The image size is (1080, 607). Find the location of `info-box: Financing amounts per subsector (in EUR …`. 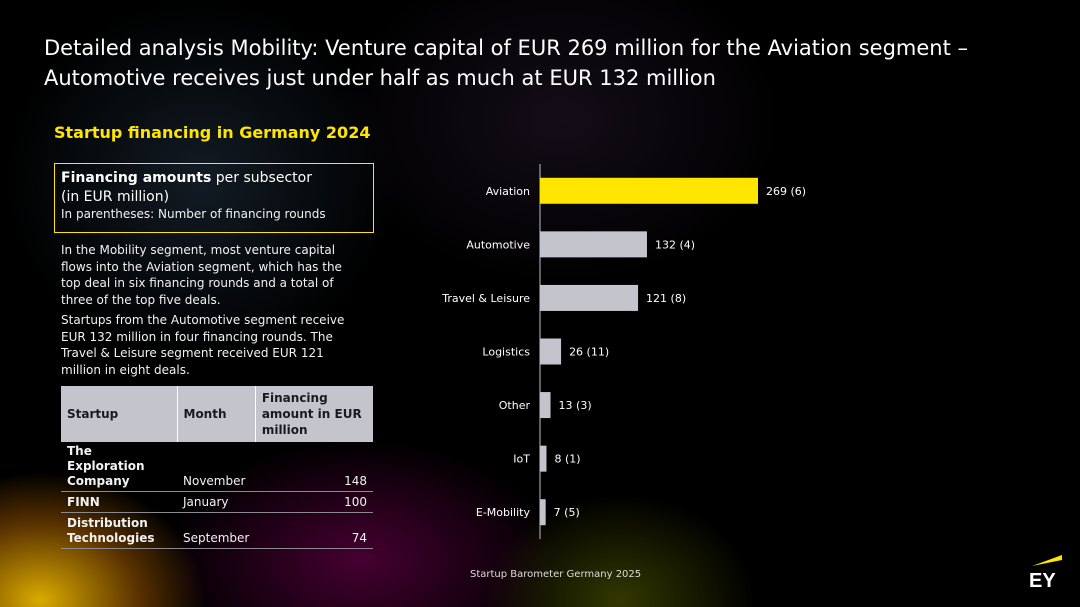

info-box: Financing amounts per subsector (in EUR … is located at coordinates (214, 198).